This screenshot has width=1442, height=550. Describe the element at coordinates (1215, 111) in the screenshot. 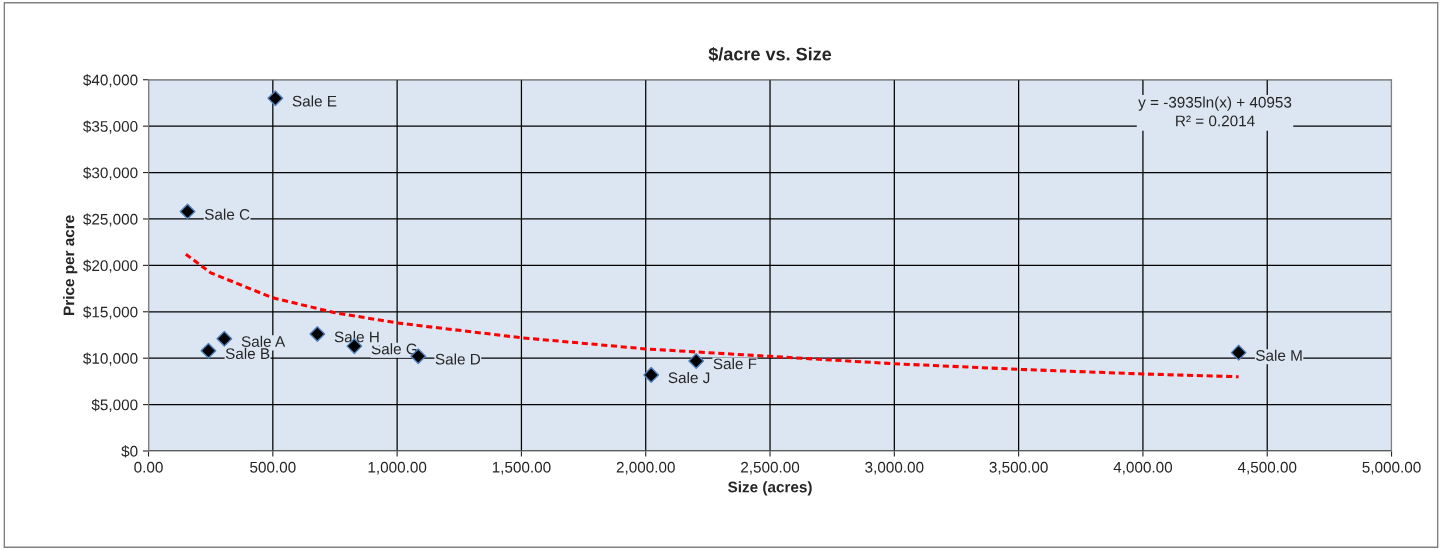

I see `annotation: y = -3935ln(x) + 40953 R² = 0.2014` at that location.